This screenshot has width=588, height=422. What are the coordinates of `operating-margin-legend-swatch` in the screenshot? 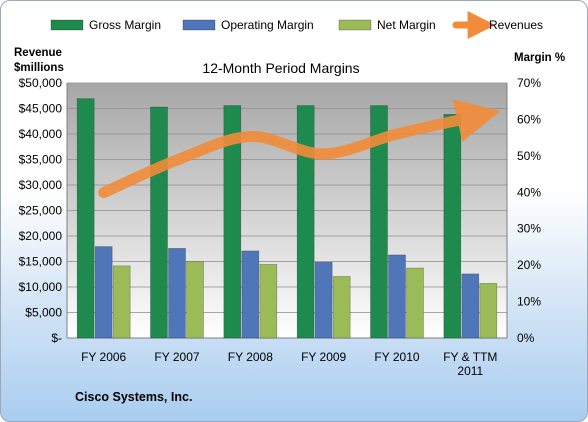 It's located at (199, 25).